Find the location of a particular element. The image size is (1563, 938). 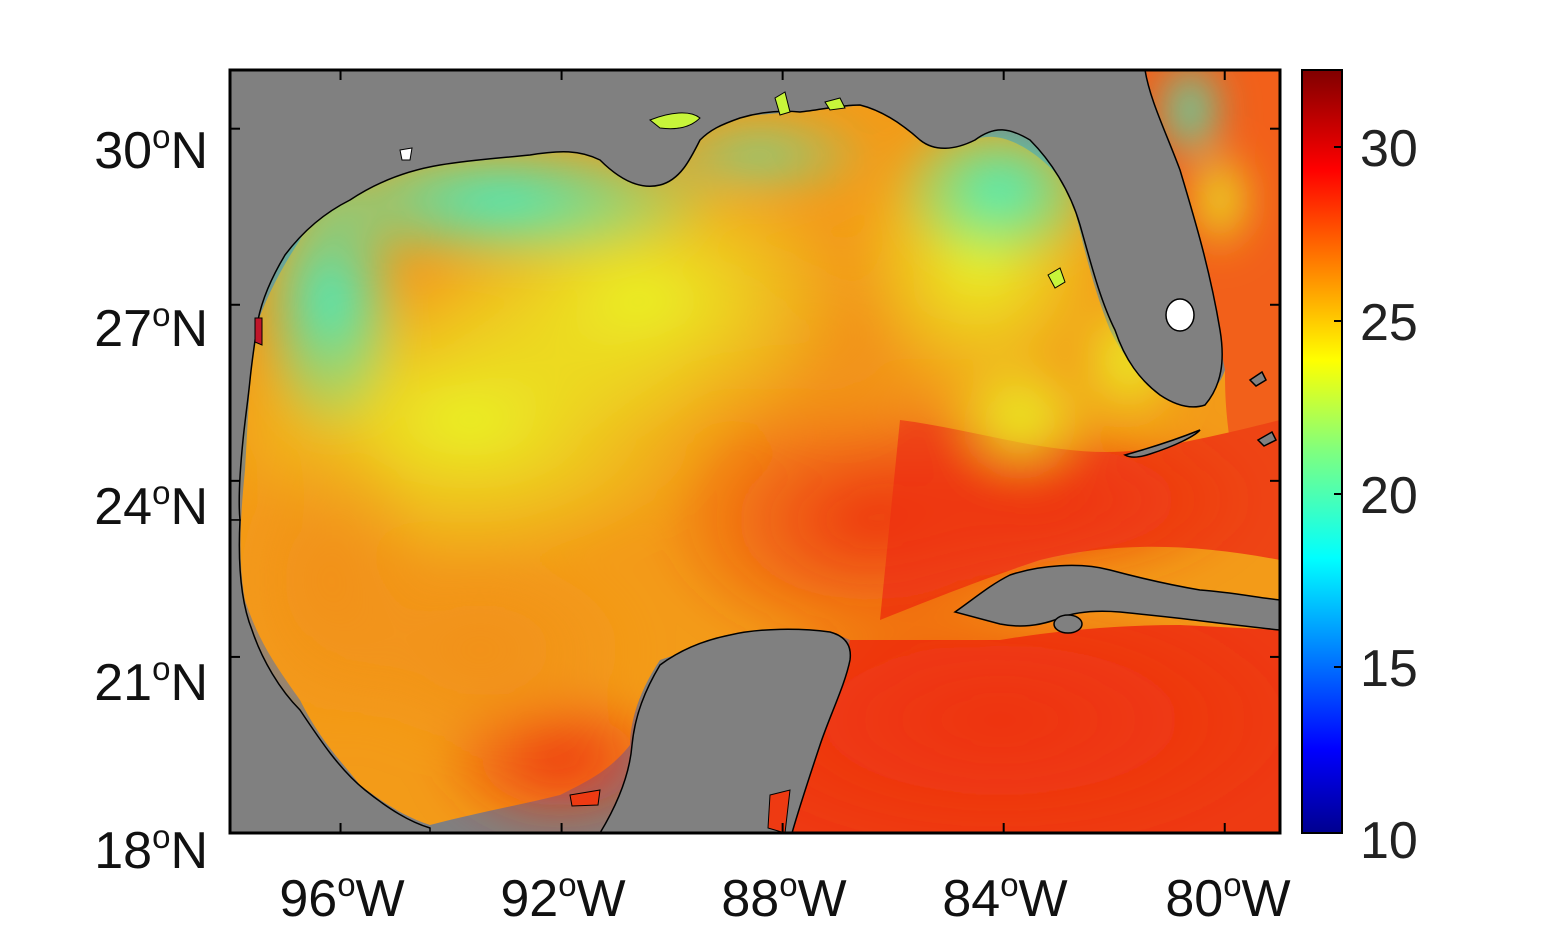

colorbar-label-20: 20 is located at coordinates (1389, 496).